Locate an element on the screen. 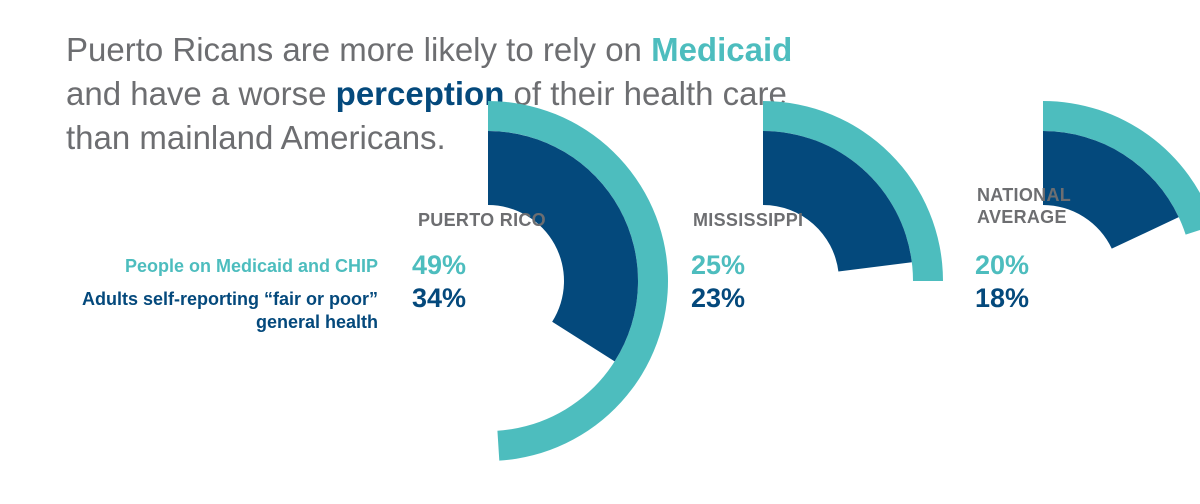 The width and height of the screenshot is (1200, 504). arc-mississippi-fair-poor is located at coordinates (837, 201).